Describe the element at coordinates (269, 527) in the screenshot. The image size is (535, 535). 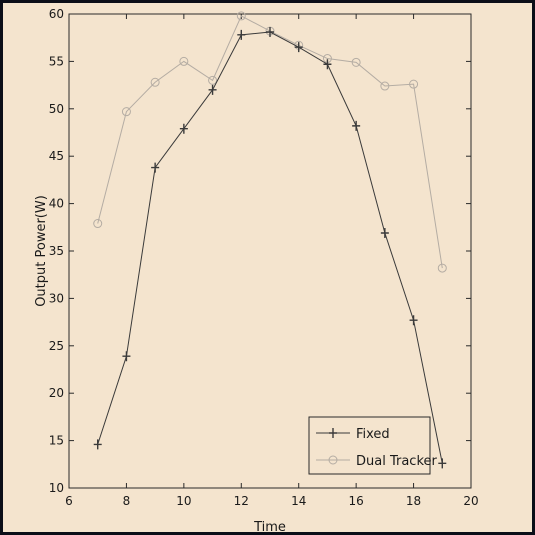
I see `x-axis-label: Time` at that location.